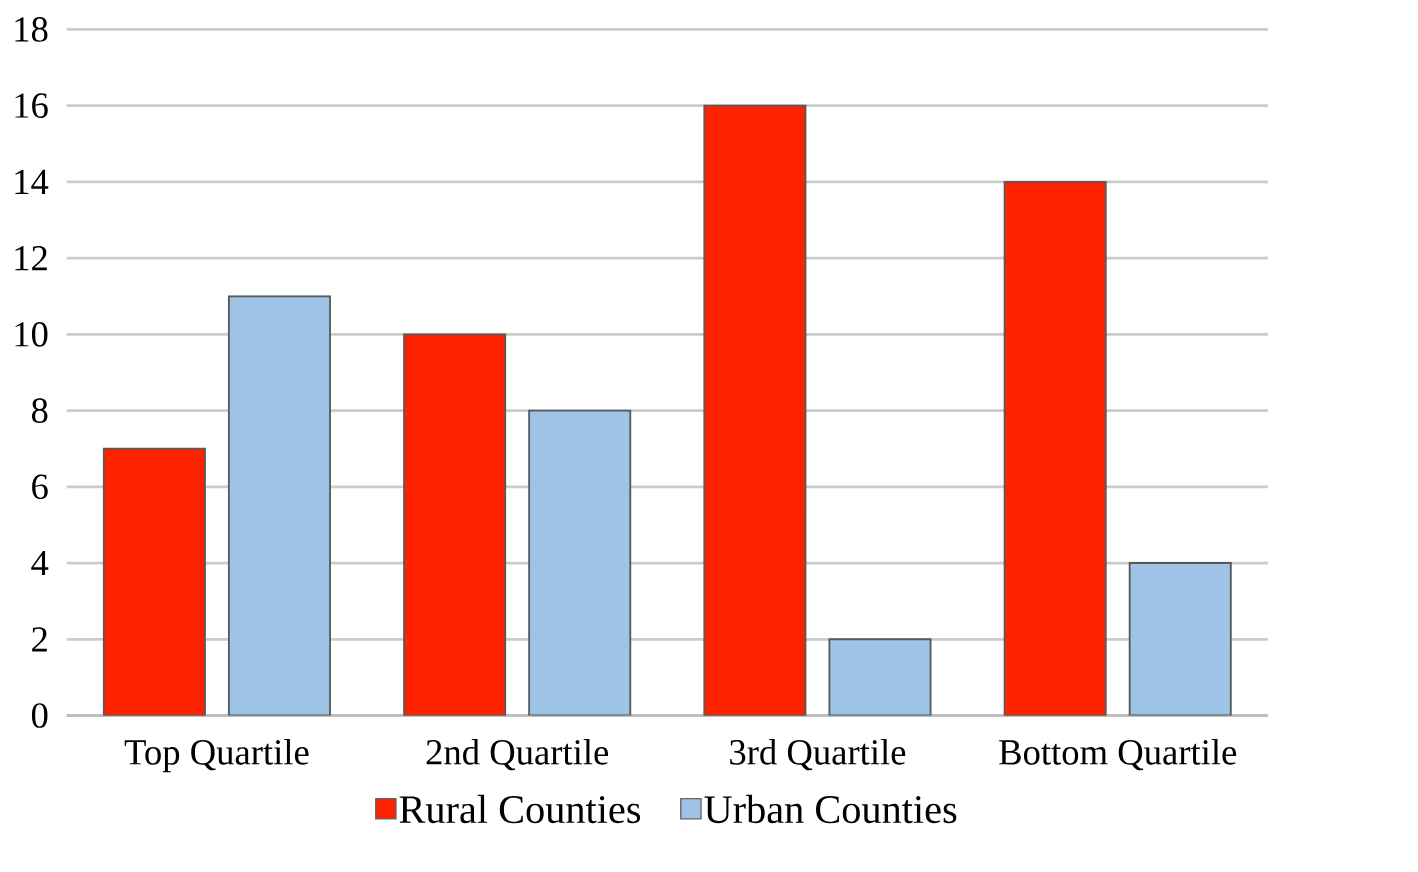 The height and width of the screenshot is (872, 1418). What do you see at coordinates (830, 809) in the screenshot?
I see `legend-label: Urban Counties` at bounding box center [830, 809].